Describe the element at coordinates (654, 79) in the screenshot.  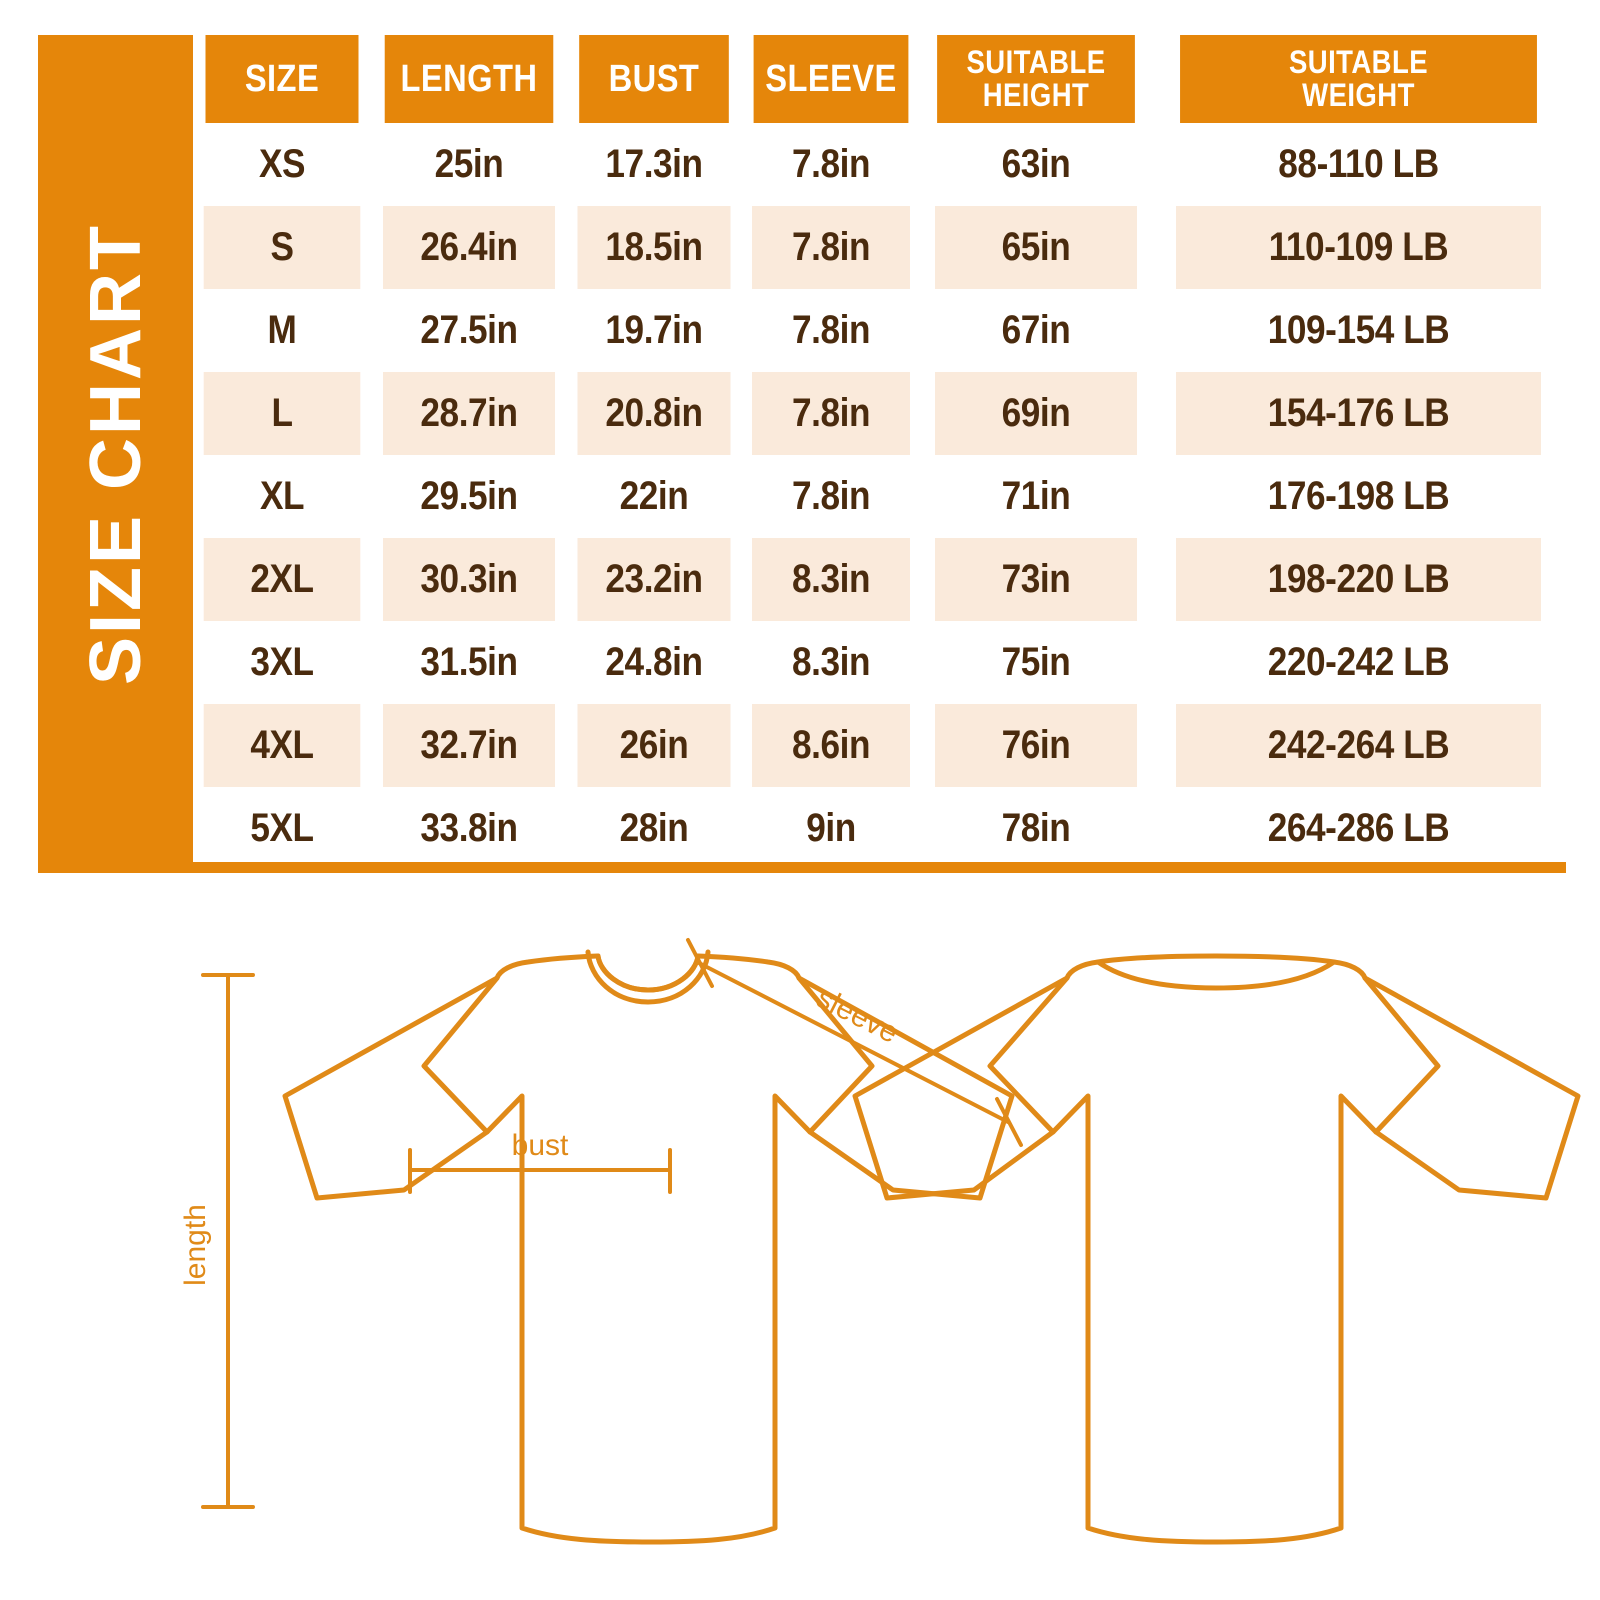
I see `col-header-bust: BUST` at that location.